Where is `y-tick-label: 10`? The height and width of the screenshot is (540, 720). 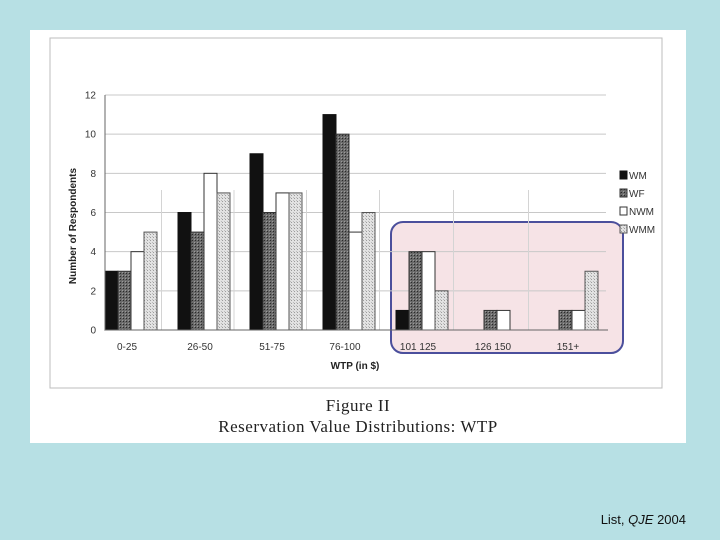
y-tick-label: 10 is located at coordinates (91, 135).